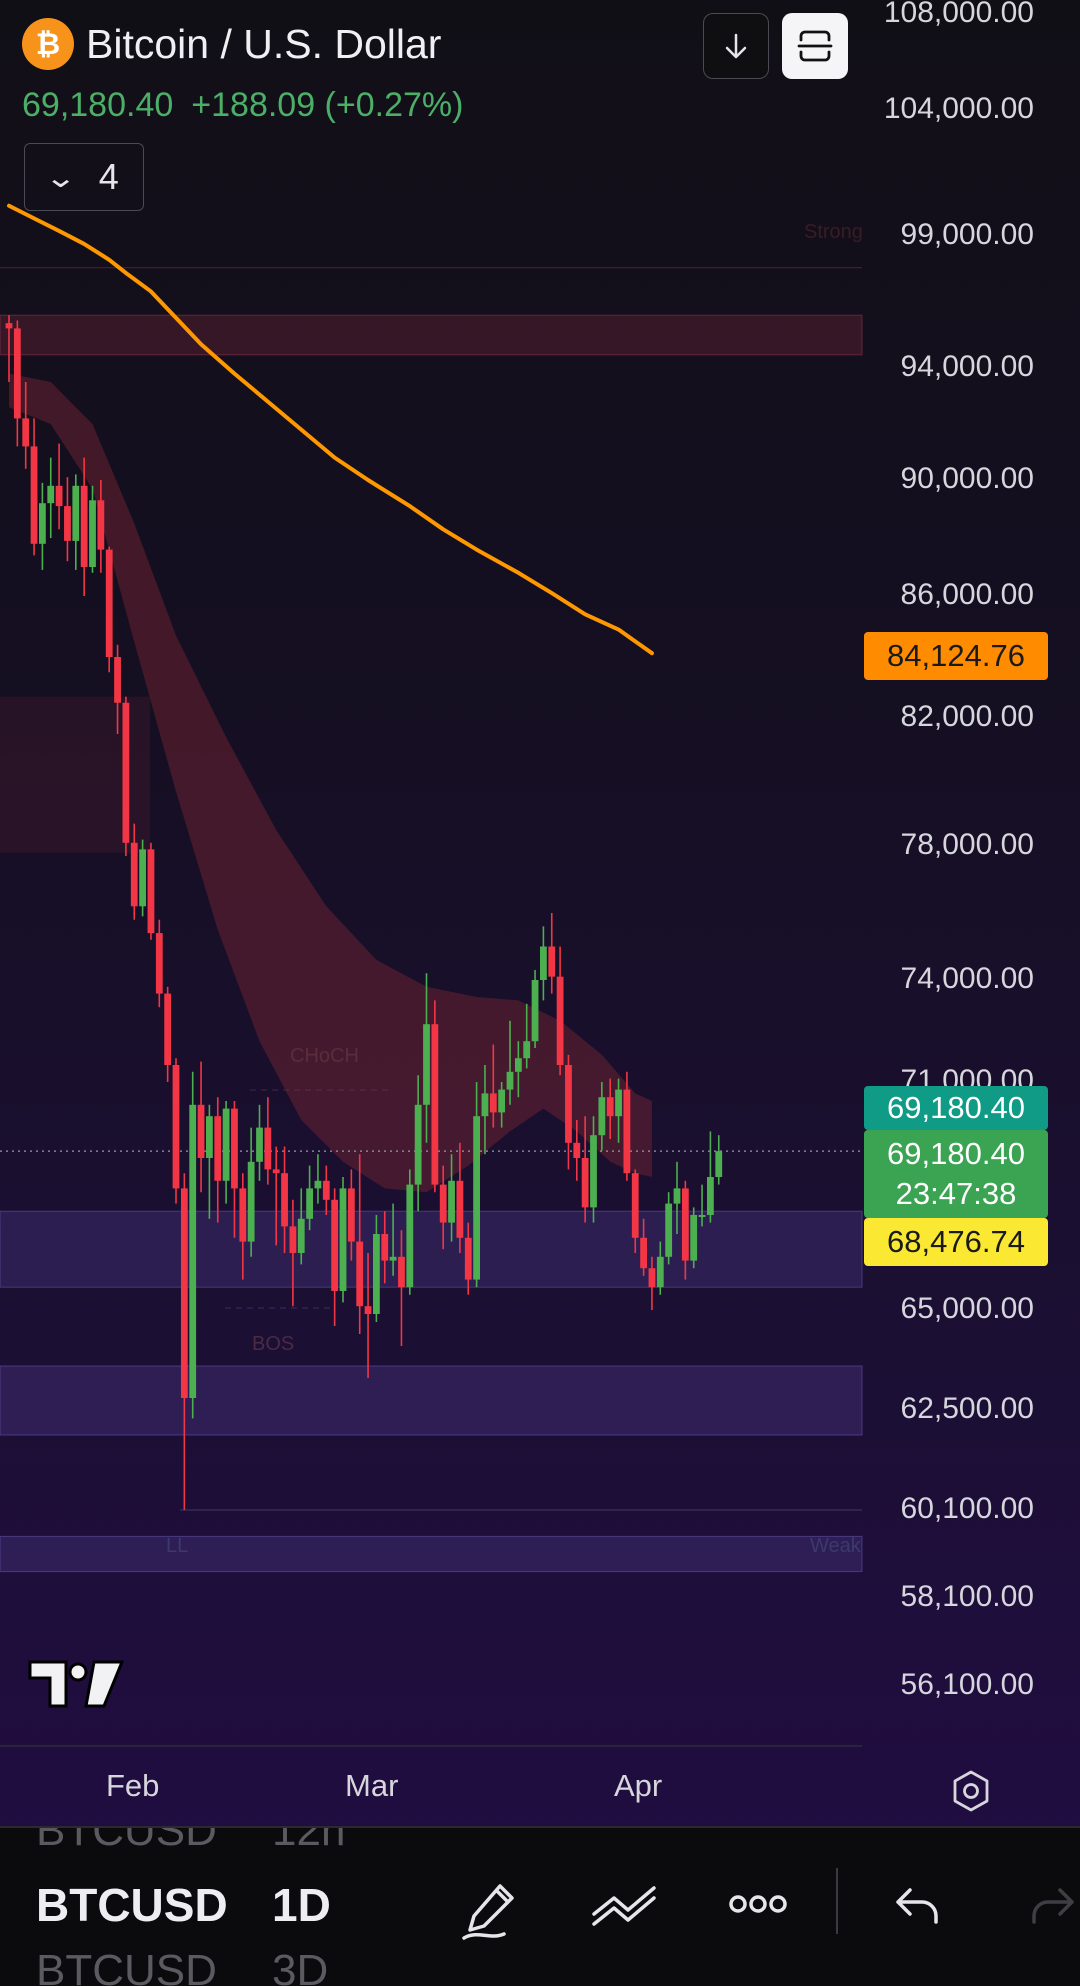 The image size is (1080, 1986). What do you see at coordinates (490, 1910) in the screenshot?
I see `pen-icon` at bounding box center [490, 1910].